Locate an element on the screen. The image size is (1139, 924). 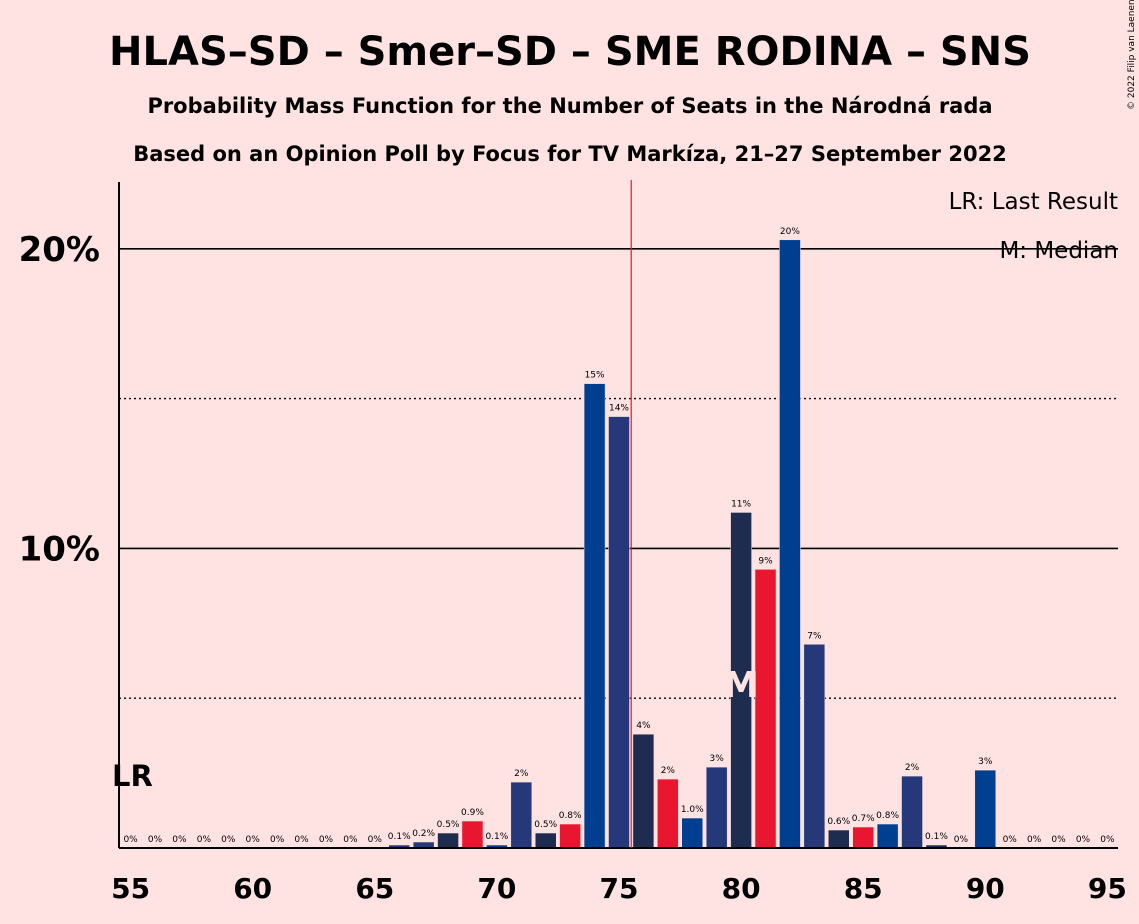
data-label-seats-82: 20% is located at coordinates (790, 232).